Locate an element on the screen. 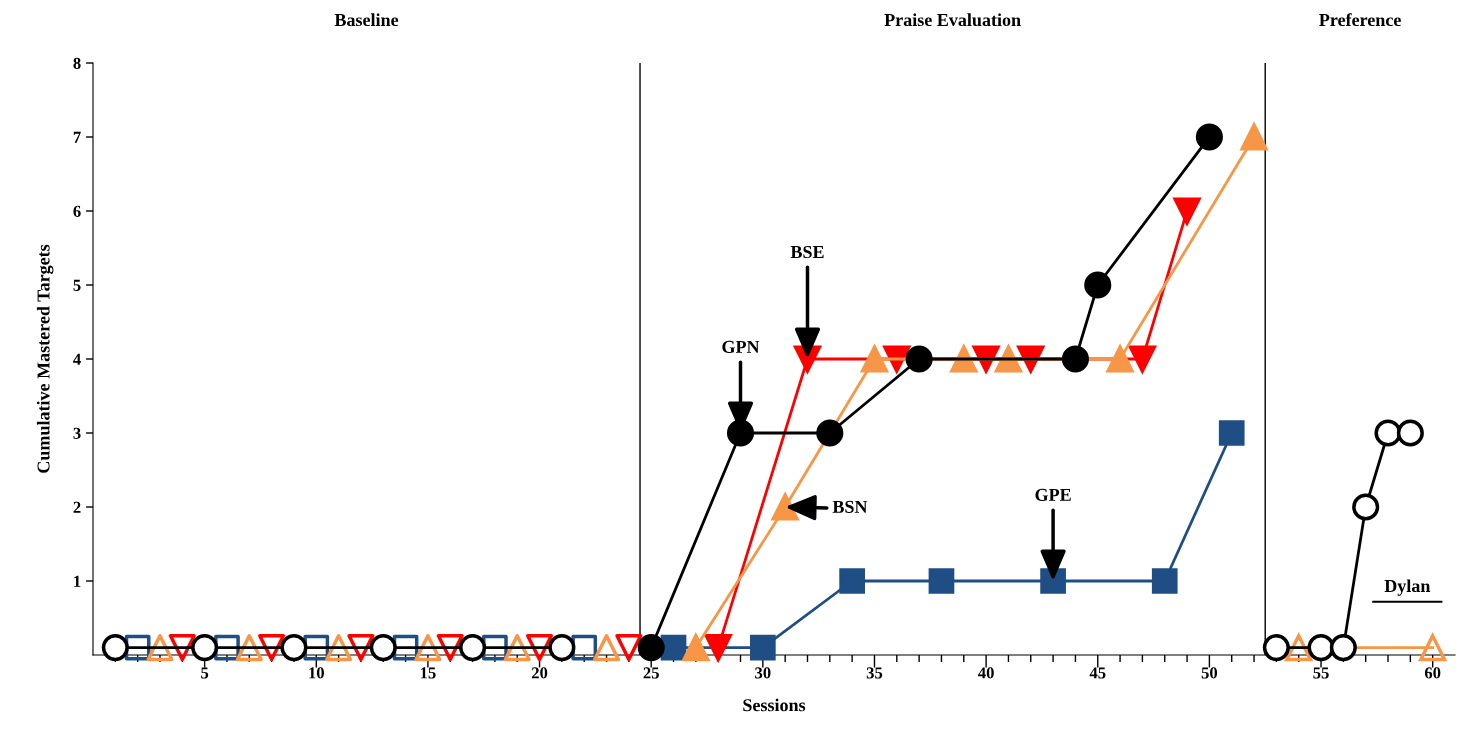 This screenshot has height=738, width=1470. y-tick-label: 1 is located at coordinates (77, 581).